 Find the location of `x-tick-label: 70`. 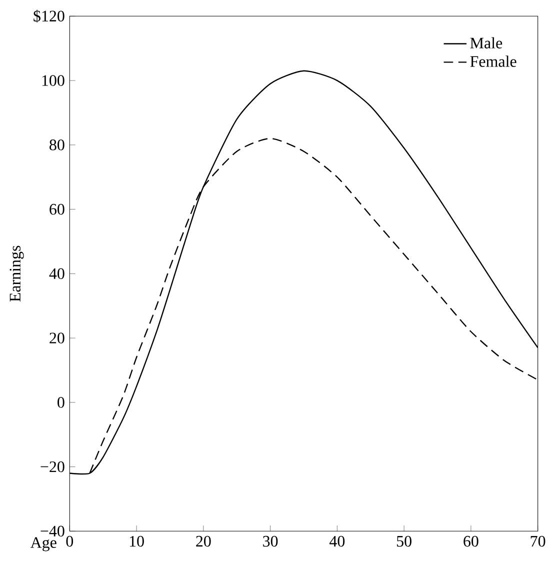

x-tick-label: 70 is located at coordinates (538, 541).